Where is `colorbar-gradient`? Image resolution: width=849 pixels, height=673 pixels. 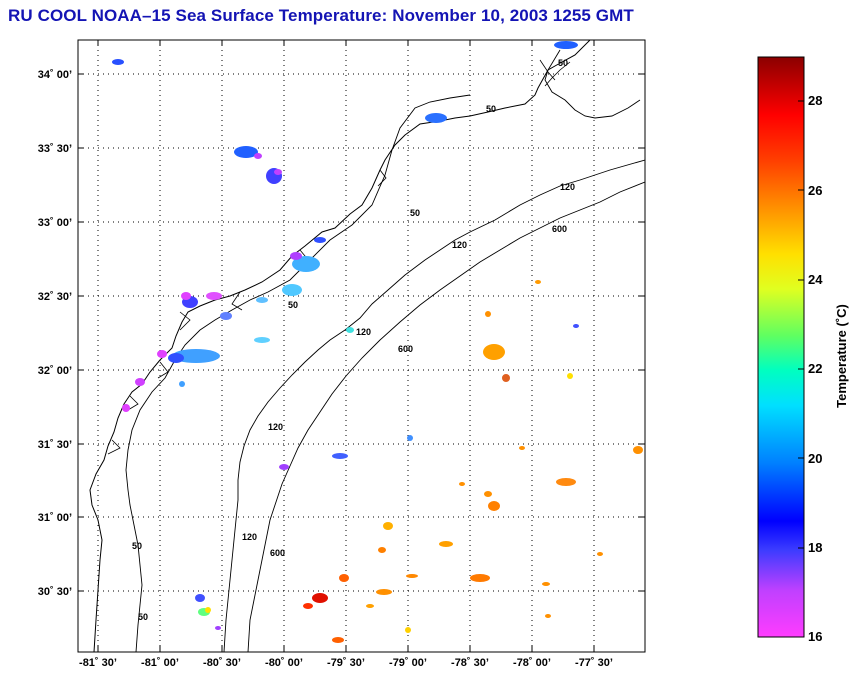 colorbar-gradient is located at coordinates (781, 347).